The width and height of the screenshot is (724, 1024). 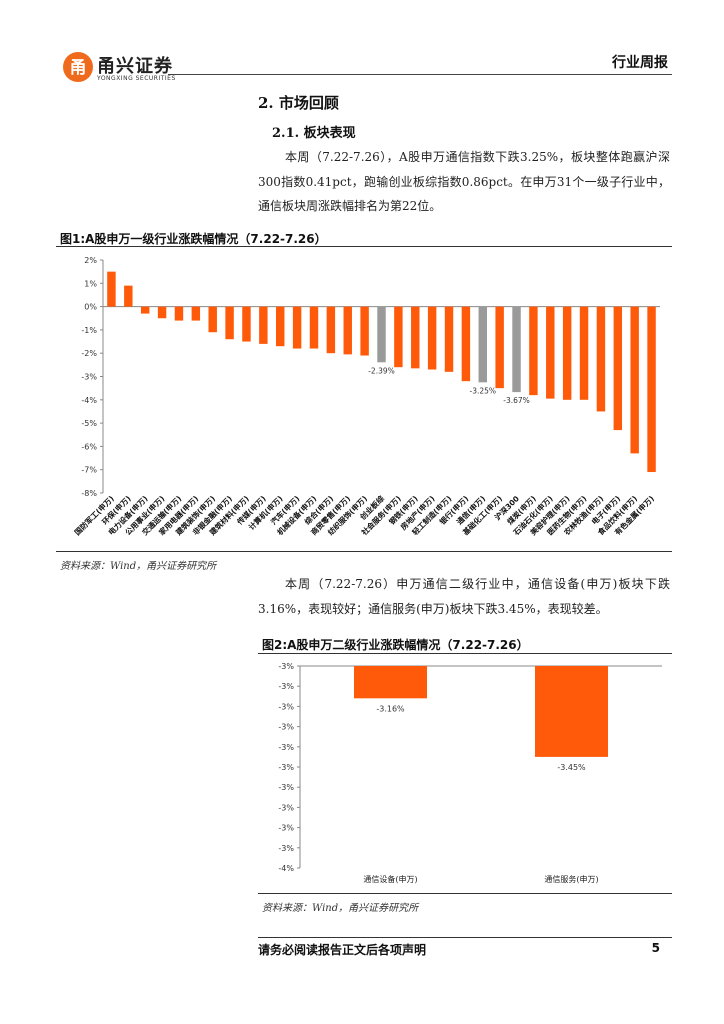 I want to click on brand-name: 甬兴证券, so click(x=135, y=66).